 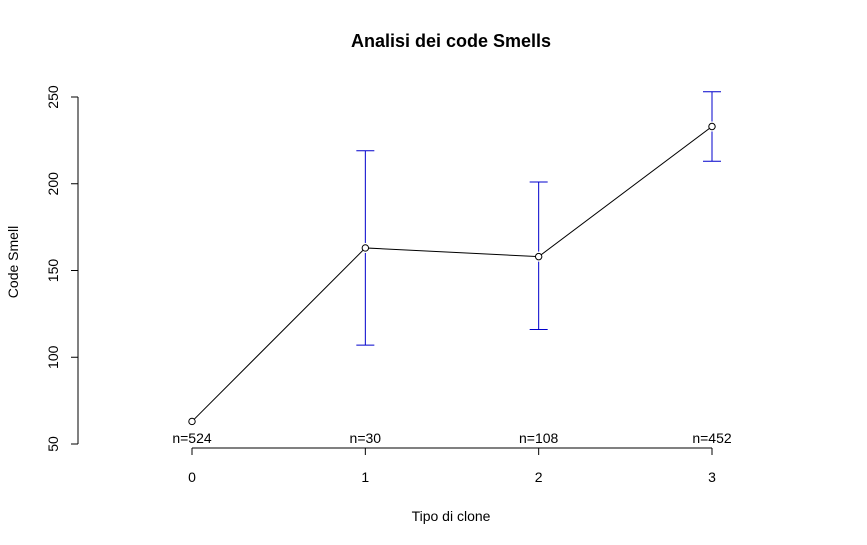 I want to click on y-tick-label: 200, so click(x=53, y=184).